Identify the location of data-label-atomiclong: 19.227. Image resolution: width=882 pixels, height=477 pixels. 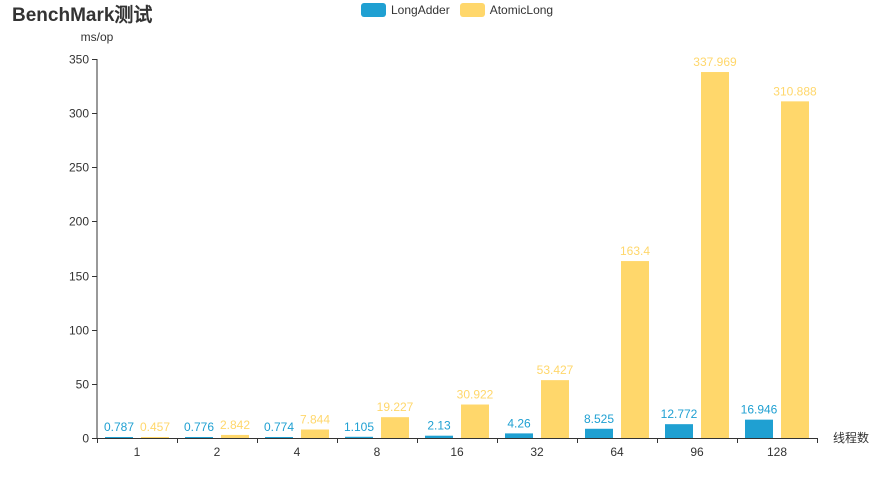
(395, 407).